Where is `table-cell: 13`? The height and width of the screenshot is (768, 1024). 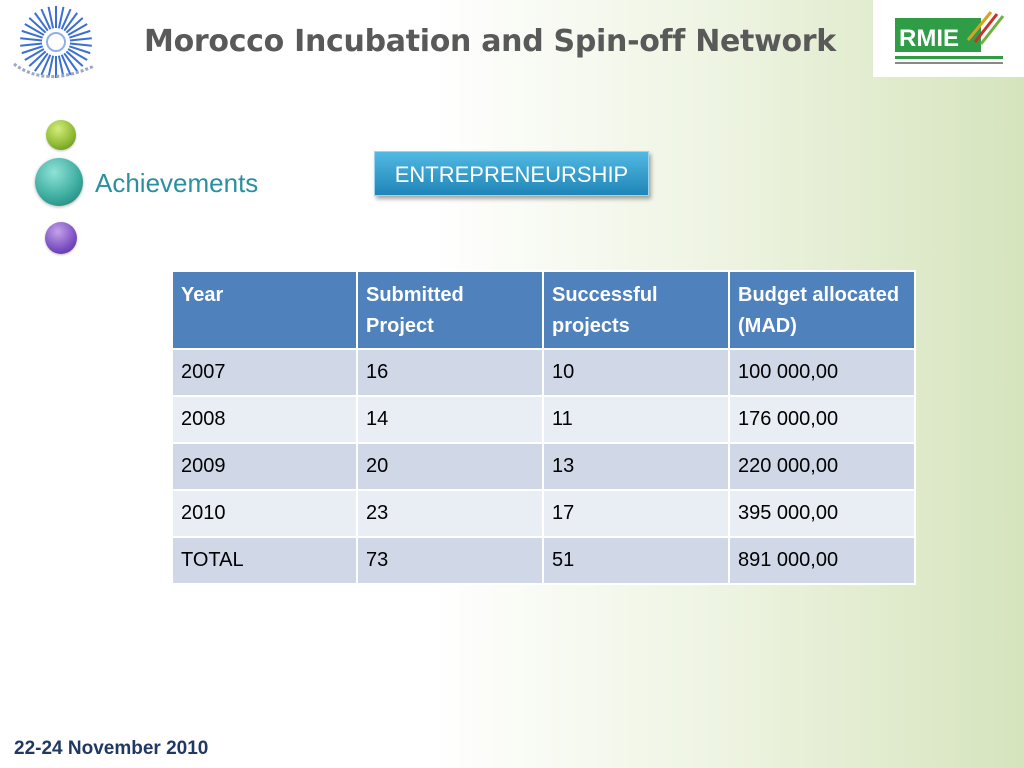 table-cell: 13 is located at coordinates (636, 466).